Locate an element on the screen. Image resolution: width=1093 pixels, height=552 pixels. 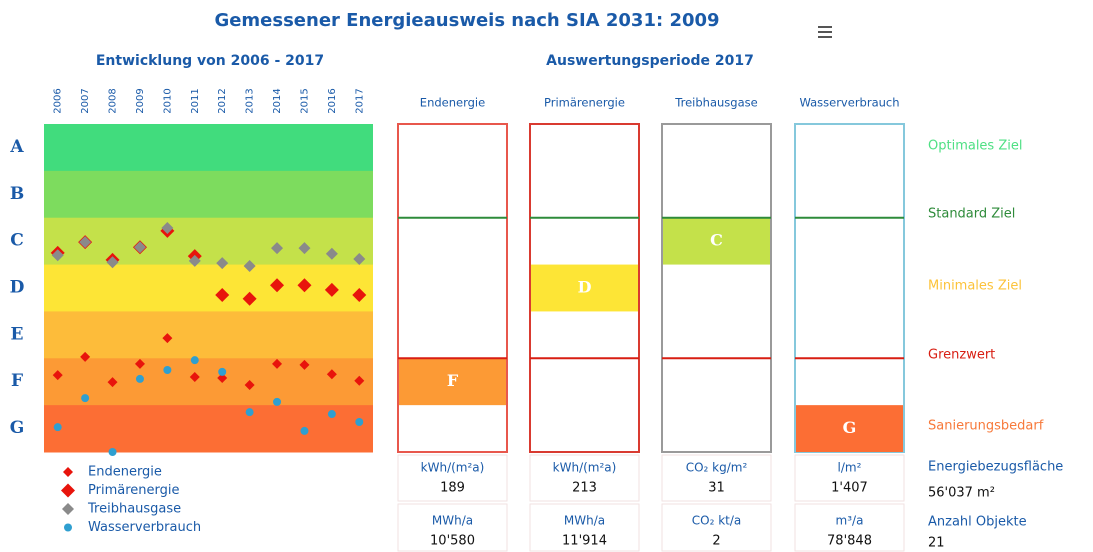
column-header: Wasserverbrauch is located at coordinates (849, 103).